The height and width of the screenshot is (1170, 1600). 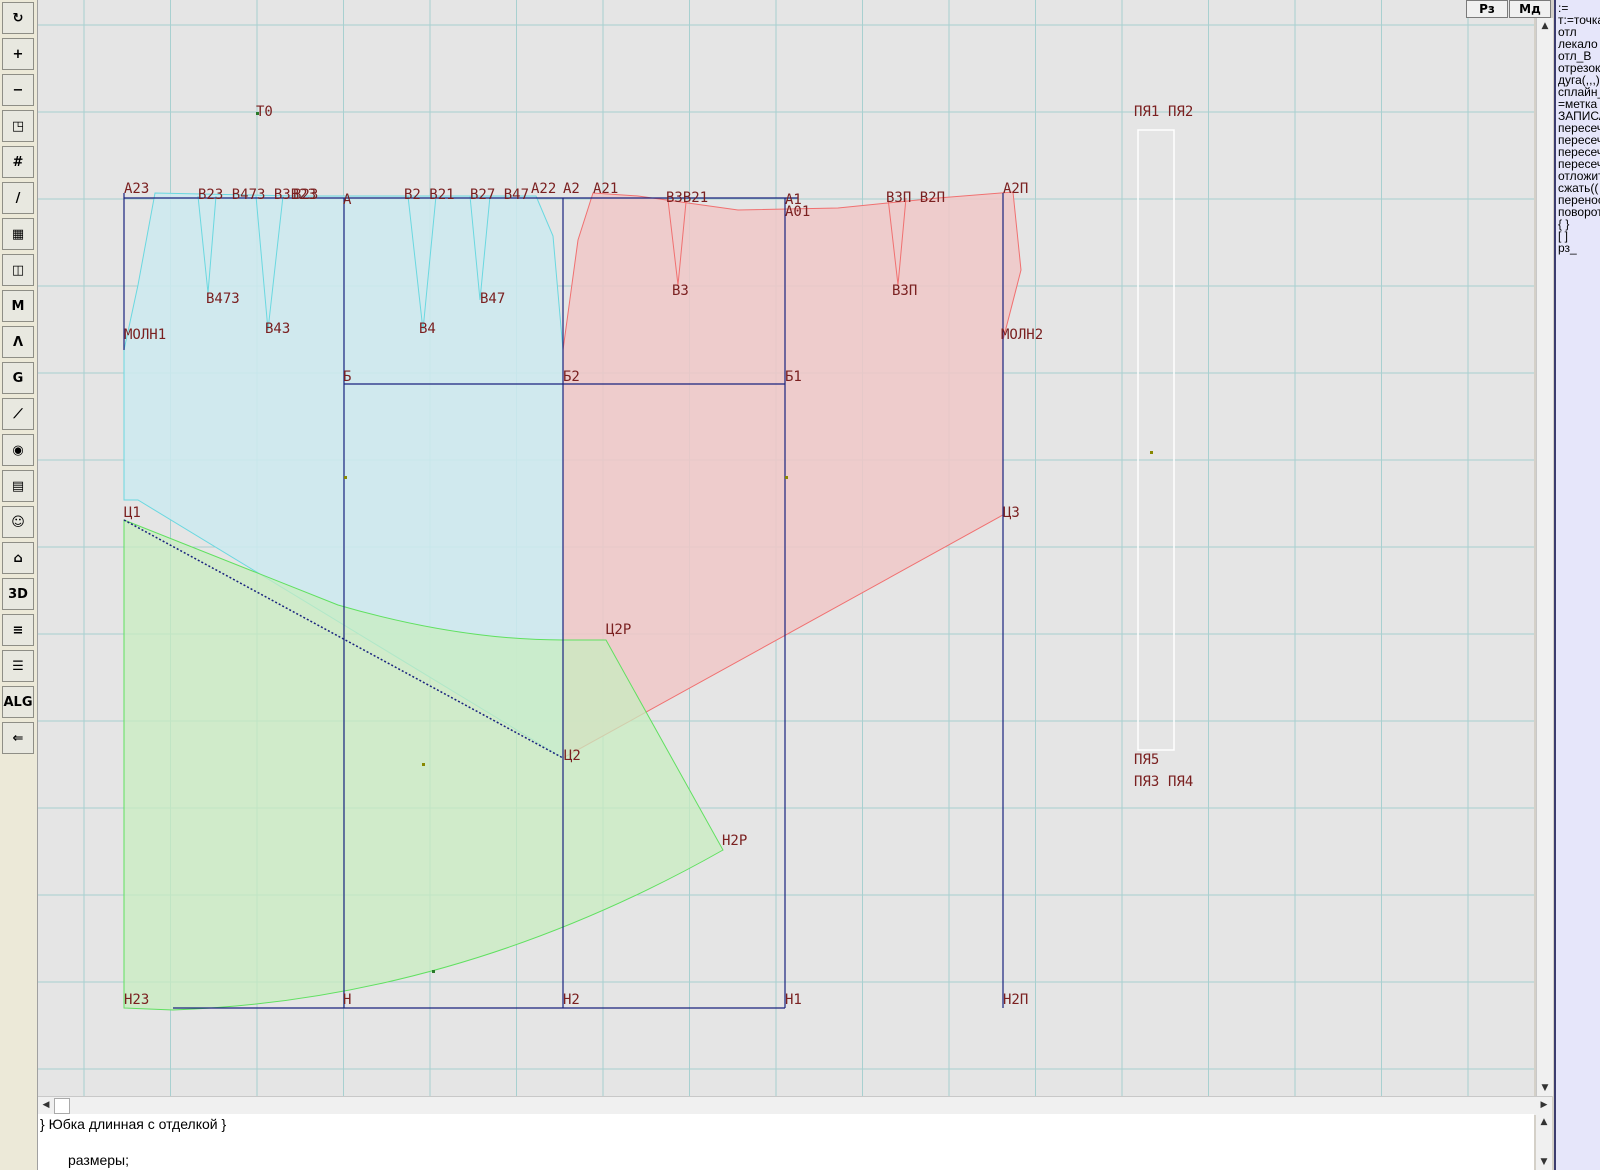 What do you see at coordinates (1579, 176) in the screenshot?
I see `command-item: отложит` at bounding box center [1579, 176].